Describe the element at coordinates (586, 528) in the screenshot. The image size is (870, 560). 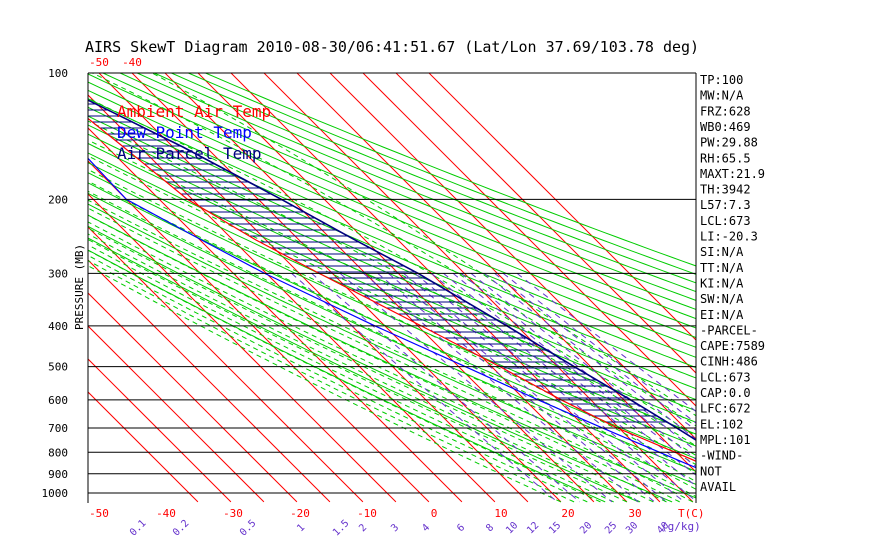
I see `mixing-ratio-tick-label: 20` at that location.